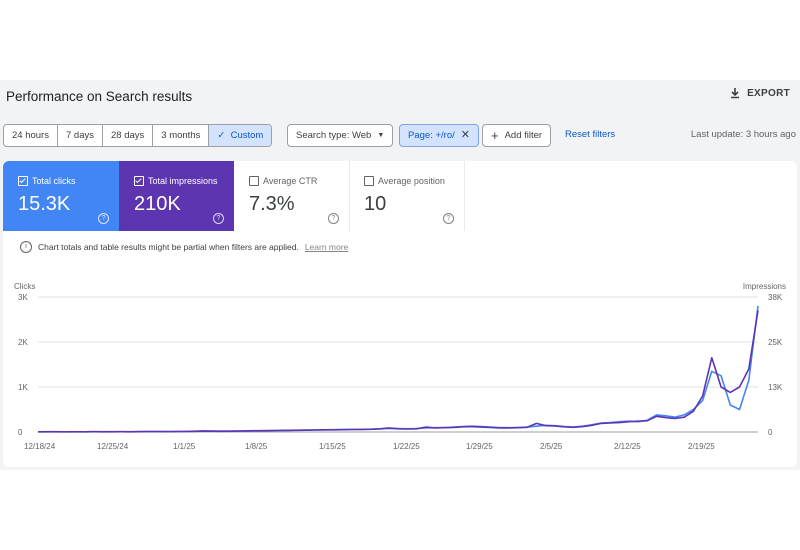 The image size is (800, 550). I want to click on range-custom: ✓ Custom, so click(240, 135).